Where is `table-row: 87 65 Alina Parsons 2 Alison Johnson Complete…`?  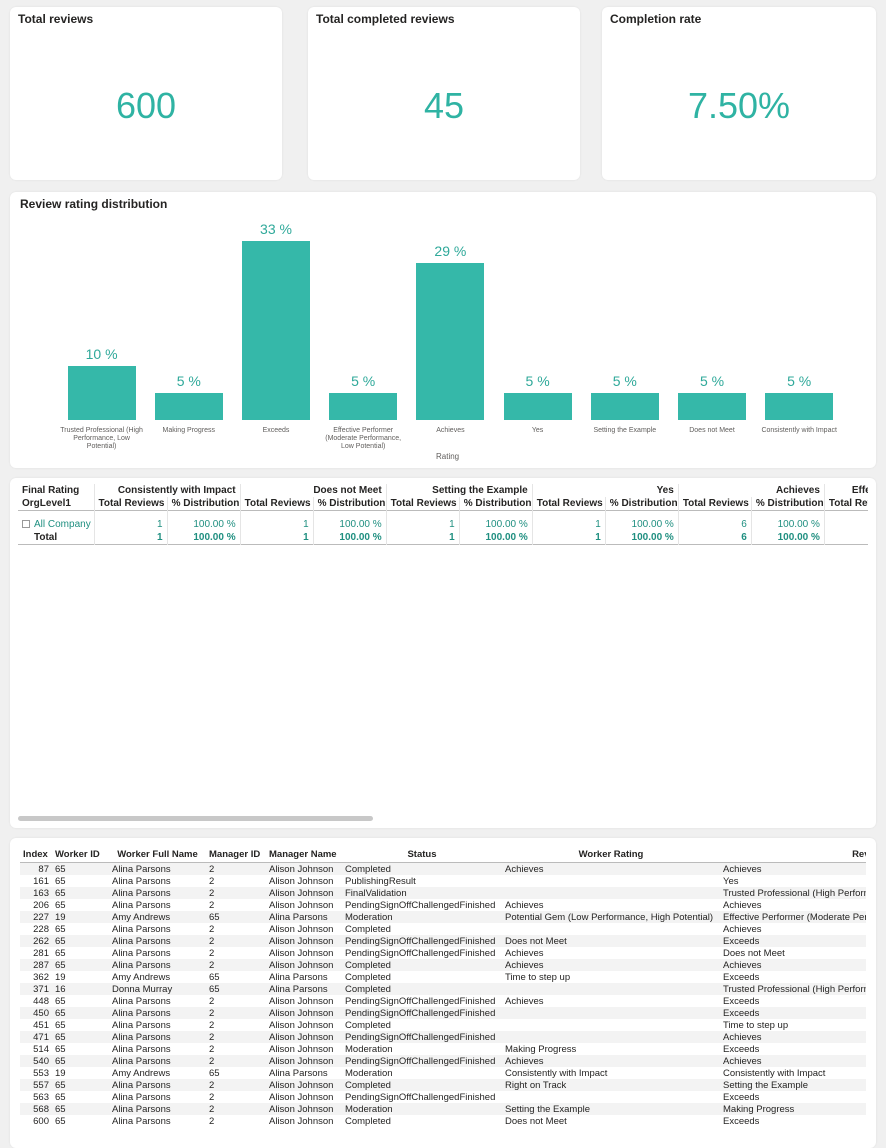
table-row: 87 65 Alina Parsons 2 Alison Johnson Complete… is located at coordinates (443, 868).